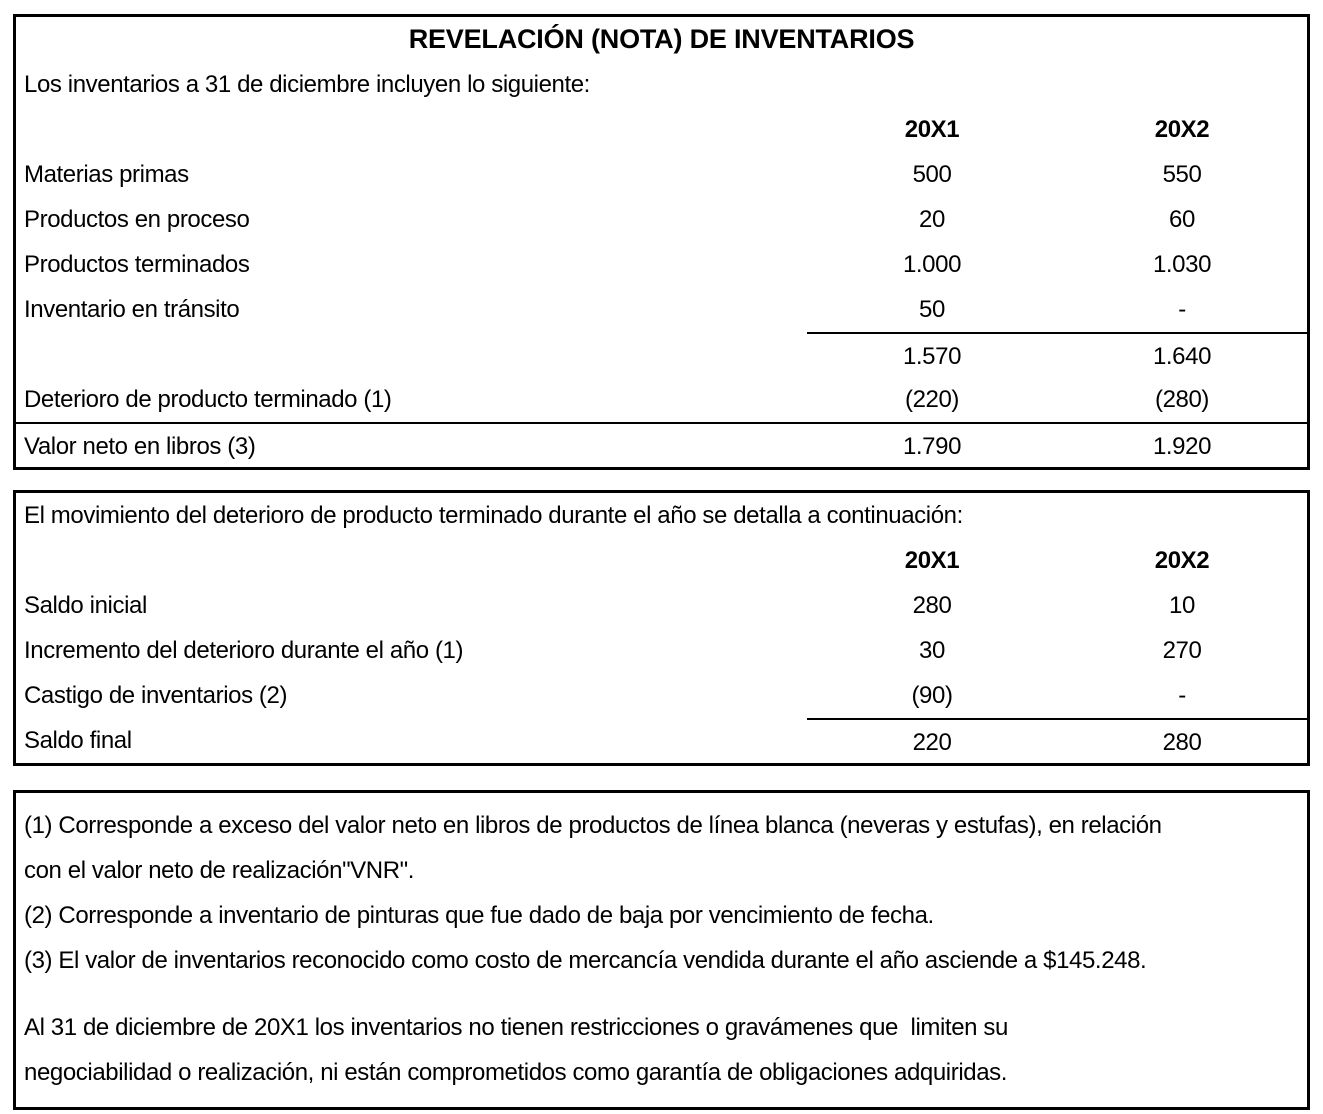  I want to click on row-label: Saldo final, so click(78, 740).